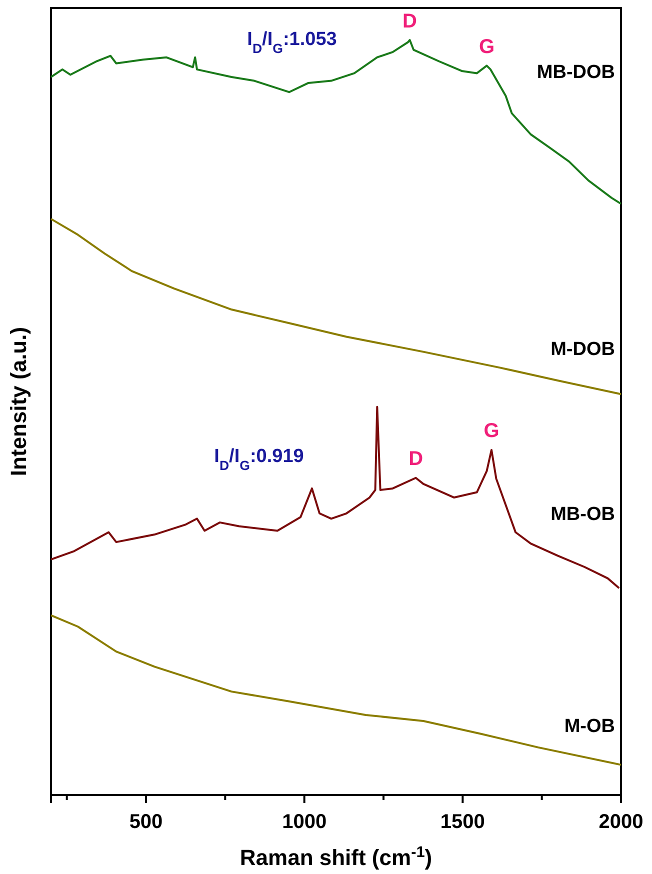  Describe the element at coordinates (18, 401) in the screenshot. I see `y-axis-title: Intensity (a.u.)` at that location.